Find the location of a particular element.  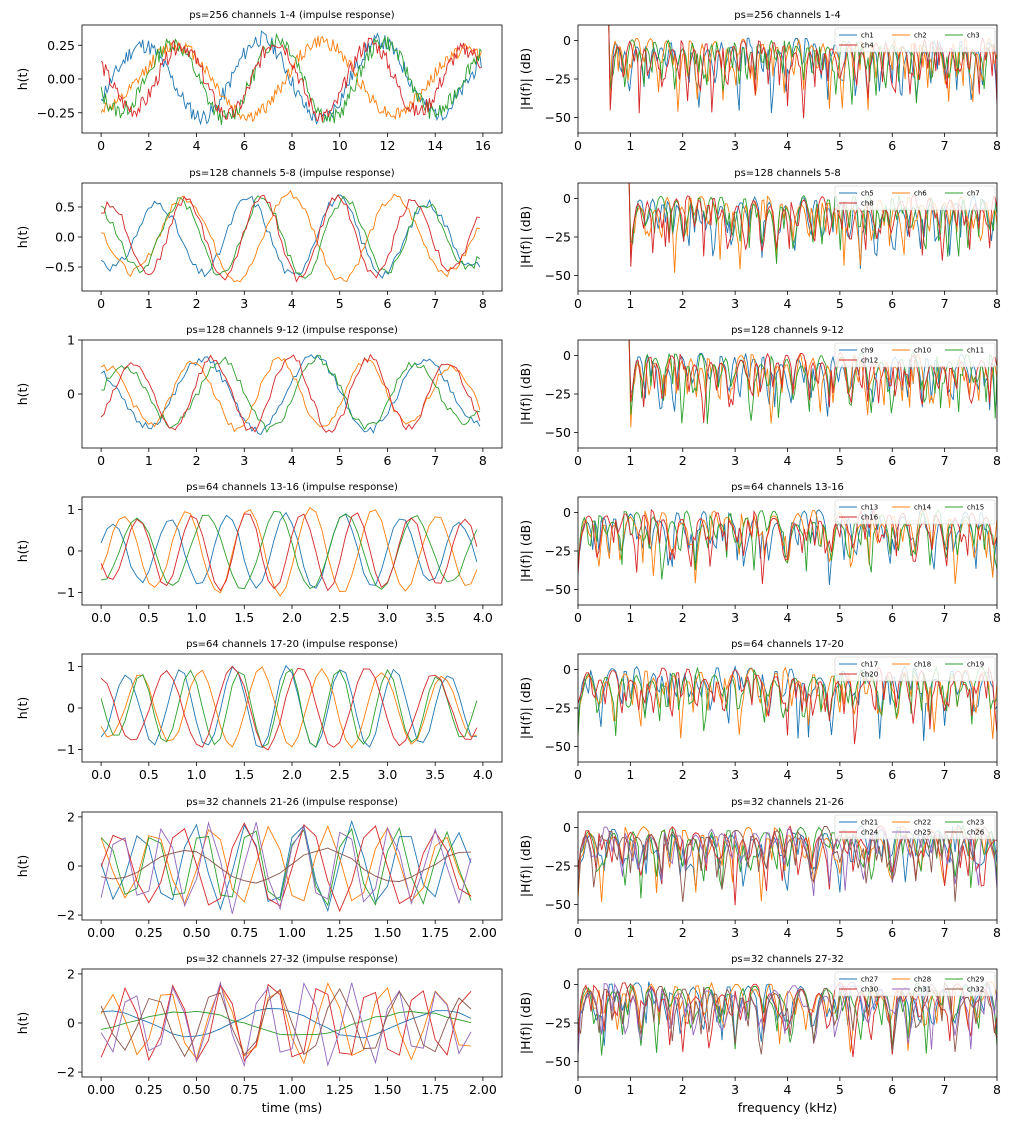

series-line-ch25 is located at coordinates (286, 867).